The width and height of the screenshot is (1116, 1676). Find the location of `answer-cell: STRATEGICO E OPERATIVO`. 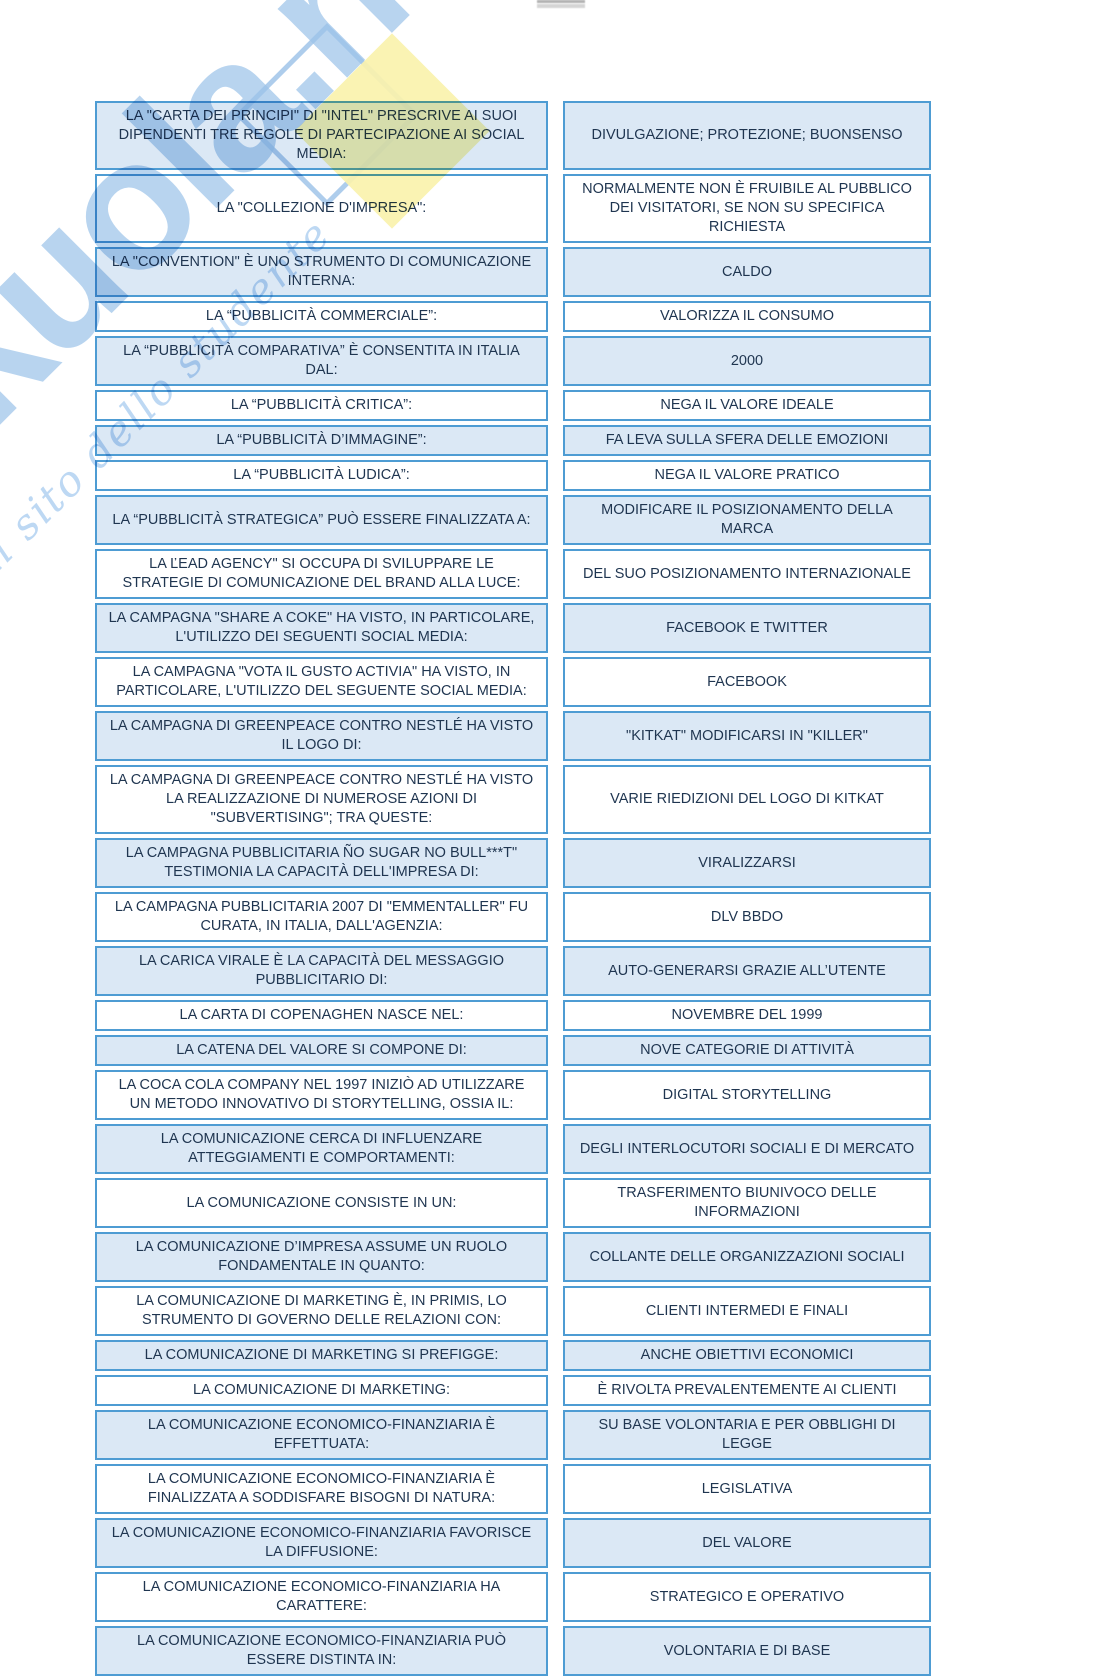

answer-cell: STRATEGICO E OPERATIVO is located at coordinates (747, 1597).